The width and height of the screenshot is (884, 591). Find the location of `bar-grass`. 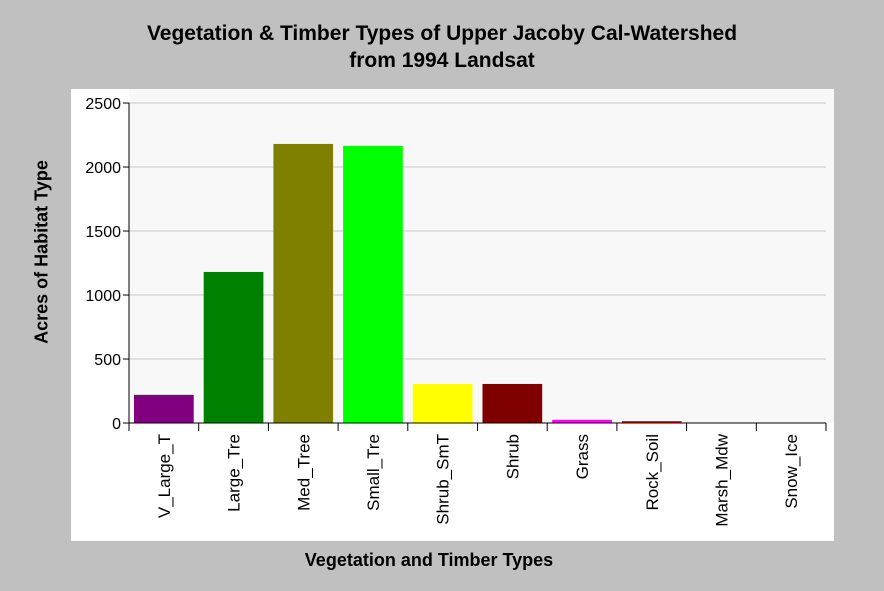

bar-grass is located at coordinates (582, 421).